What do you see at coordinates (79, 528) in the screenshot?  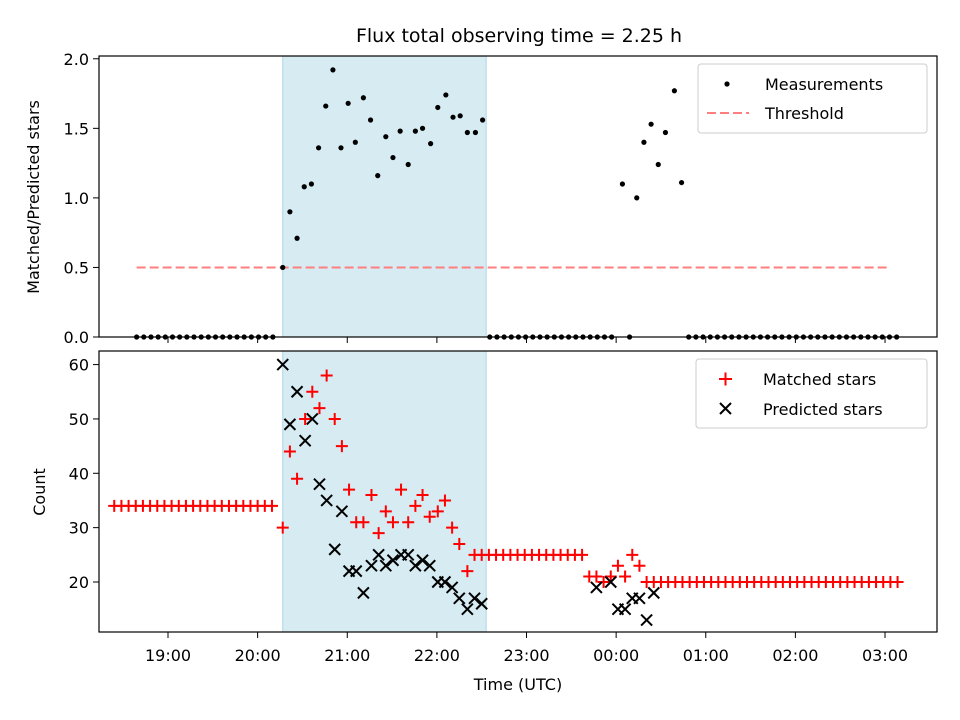 I see `count-y-tick-label: 30` at bounding box center [79, 528].